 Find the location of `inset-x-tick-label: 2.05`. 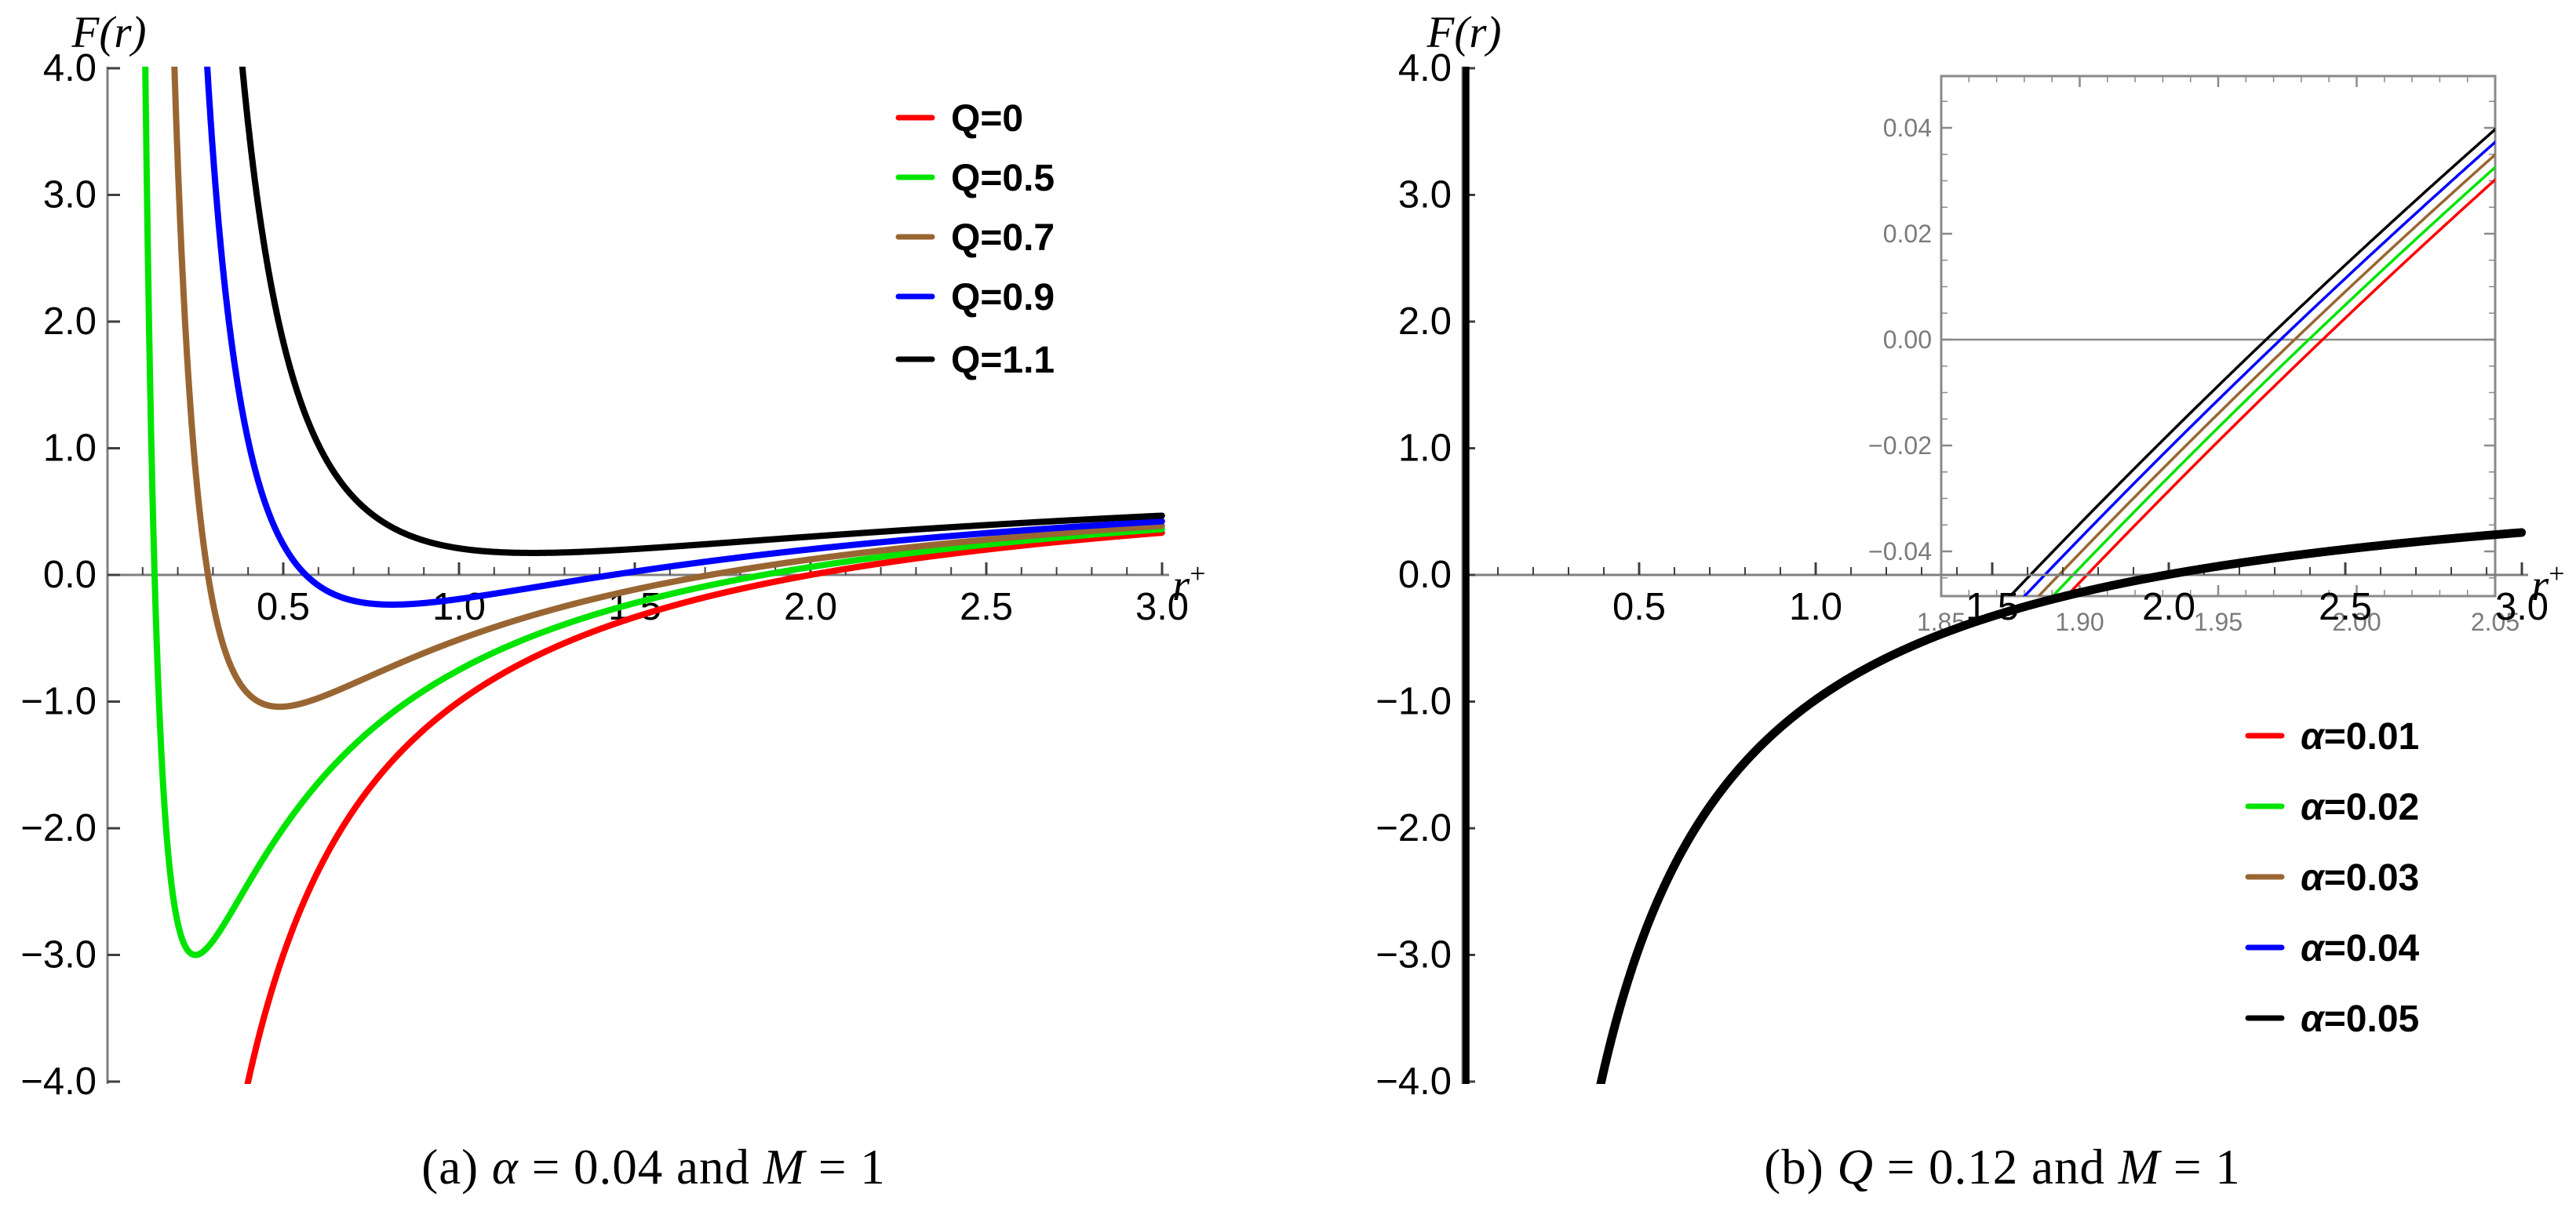

inset-x-tick-label: 2.05 is located at coordinates (2495, 622).